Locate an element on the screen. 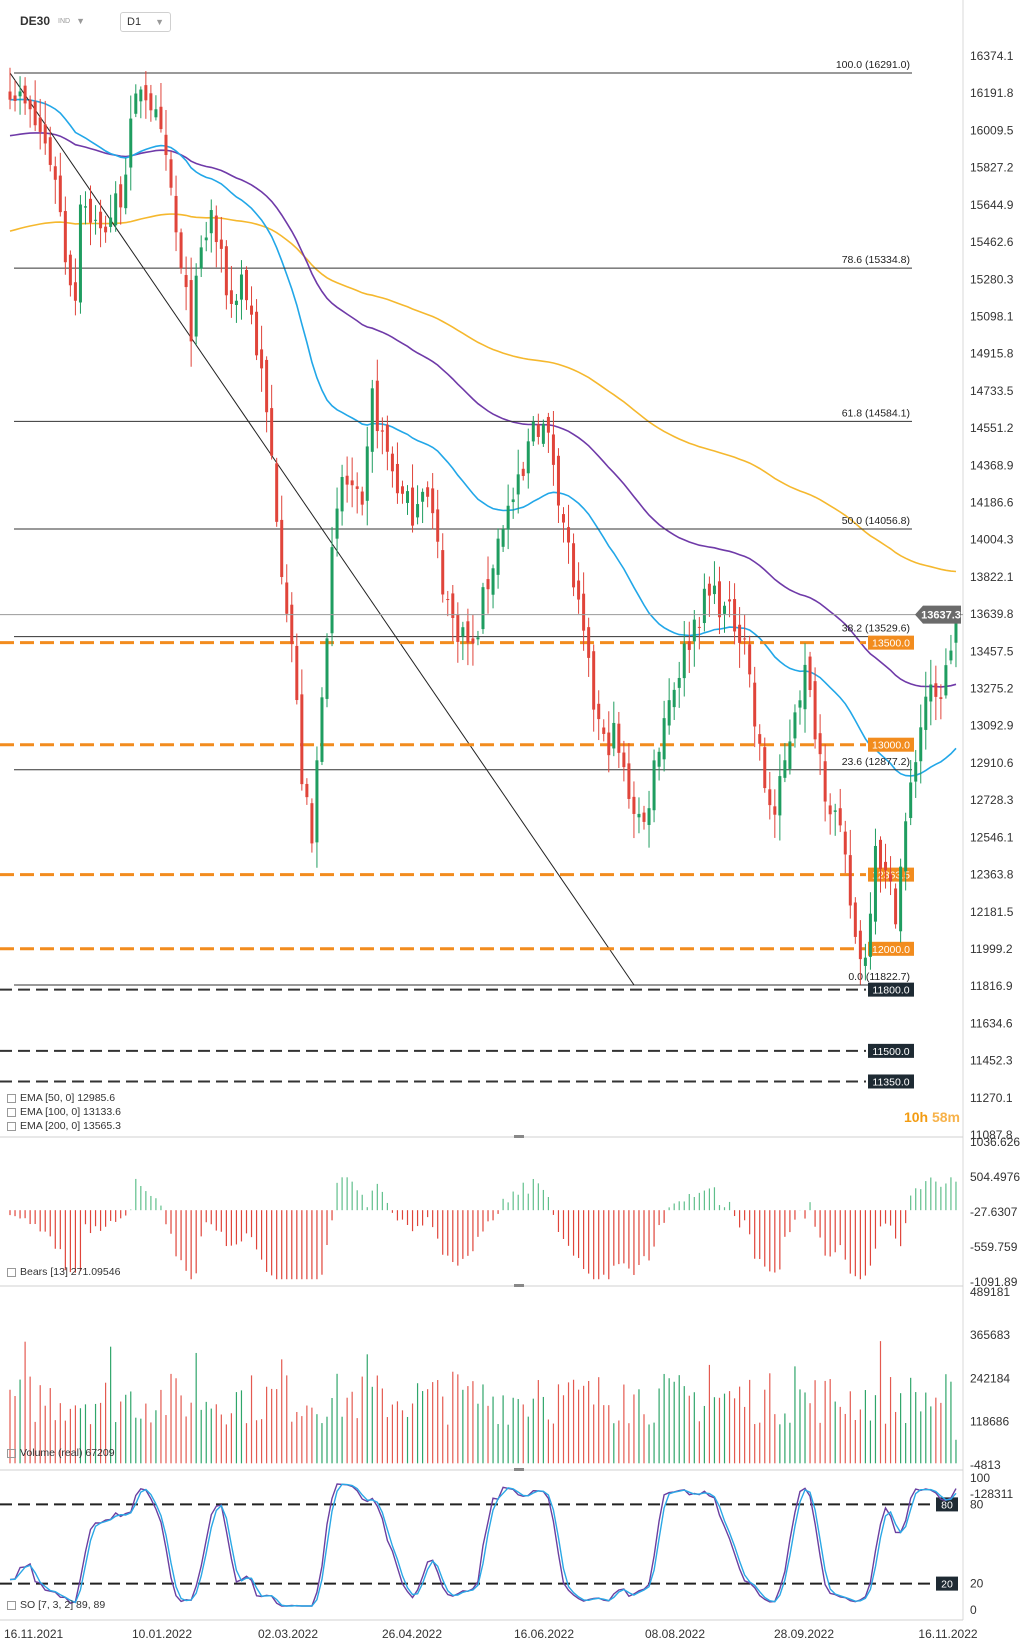  y-tick-label: 12910.6 is located at coordinates (992, 763).